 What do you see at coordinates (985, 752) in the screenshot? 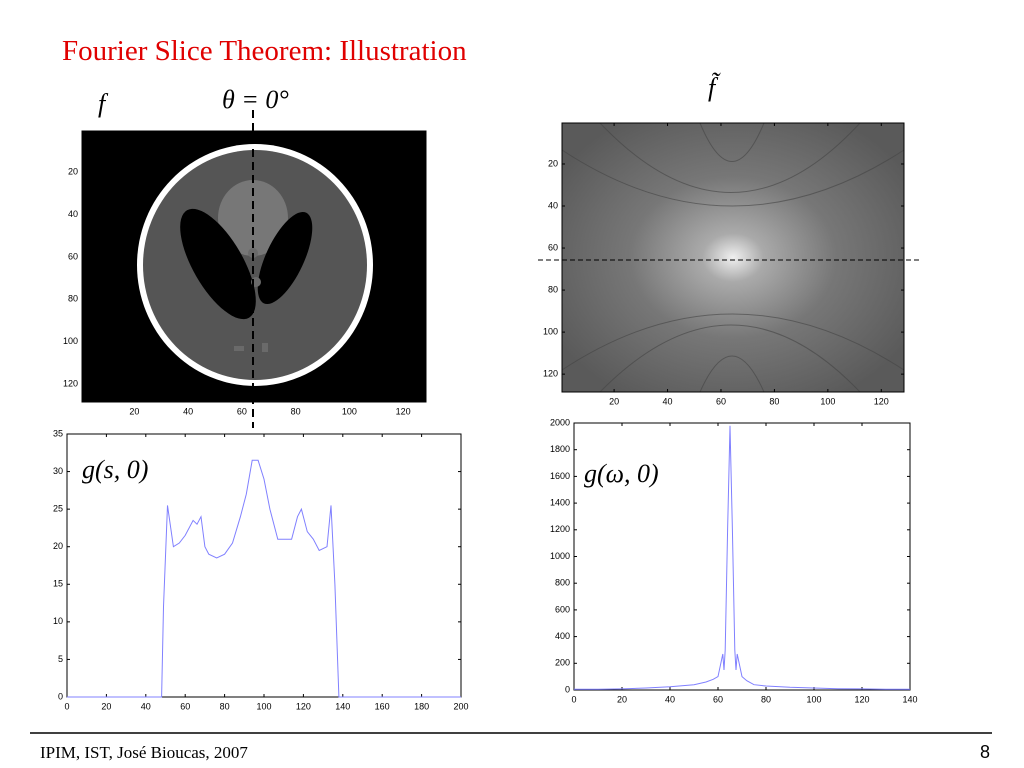
I see `page-number: 8` at bounding box center [985, 752].